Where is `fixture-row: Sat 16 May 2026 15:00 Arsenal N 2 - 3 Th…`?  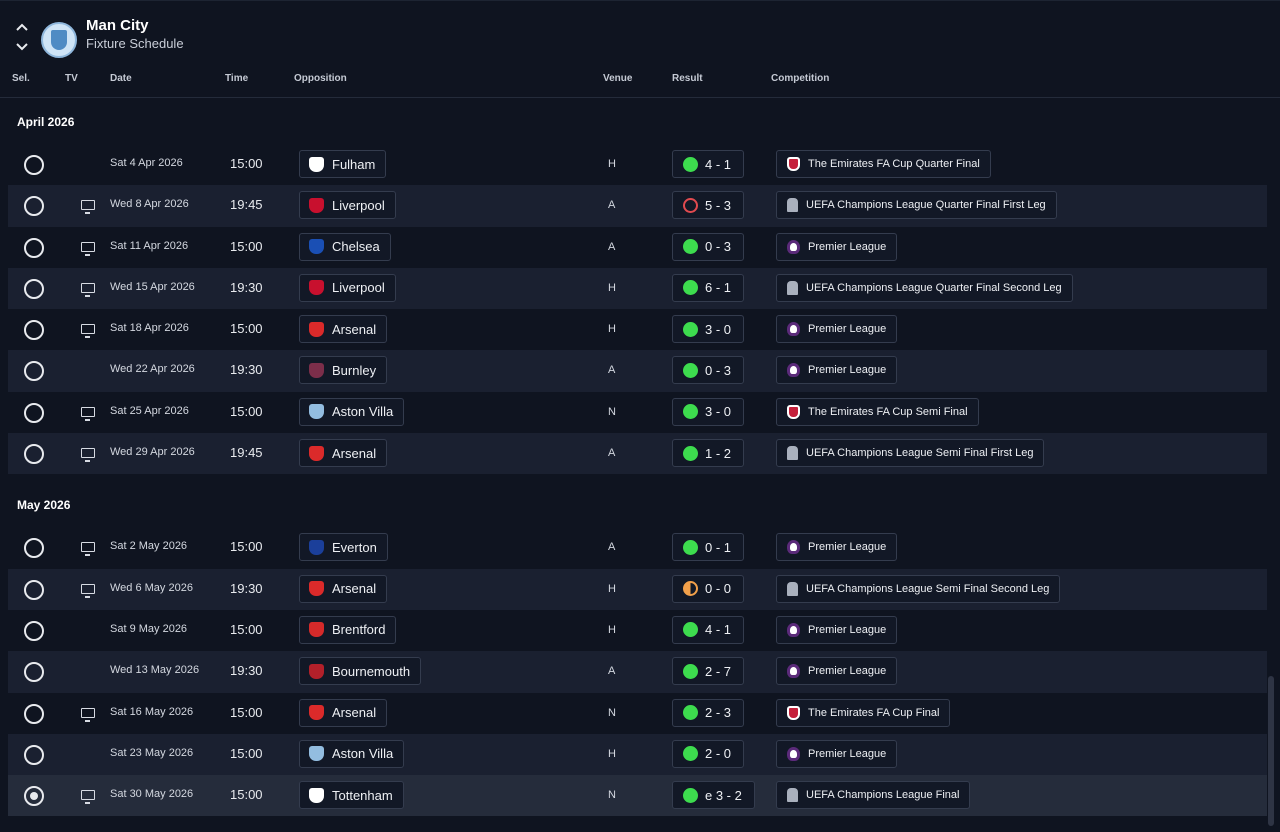
fixture-row: Sat 16 May 2026 15:00 Arsenal N 2 - 3 Th… is located at coordinates (637, 713).